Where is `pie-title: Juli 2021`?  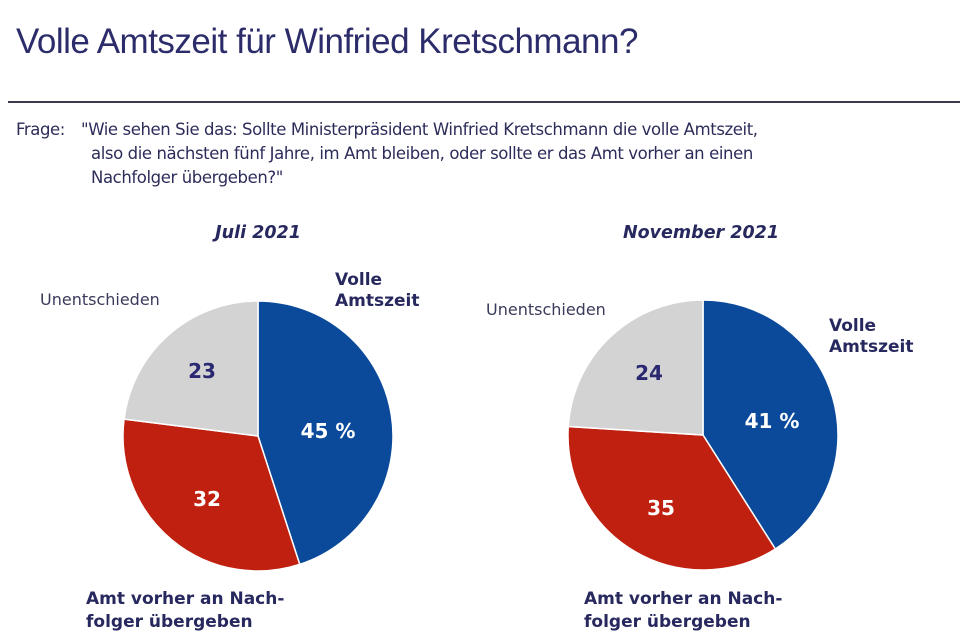 pie-title: Juli 2021 is located at coordinates (256, 233).